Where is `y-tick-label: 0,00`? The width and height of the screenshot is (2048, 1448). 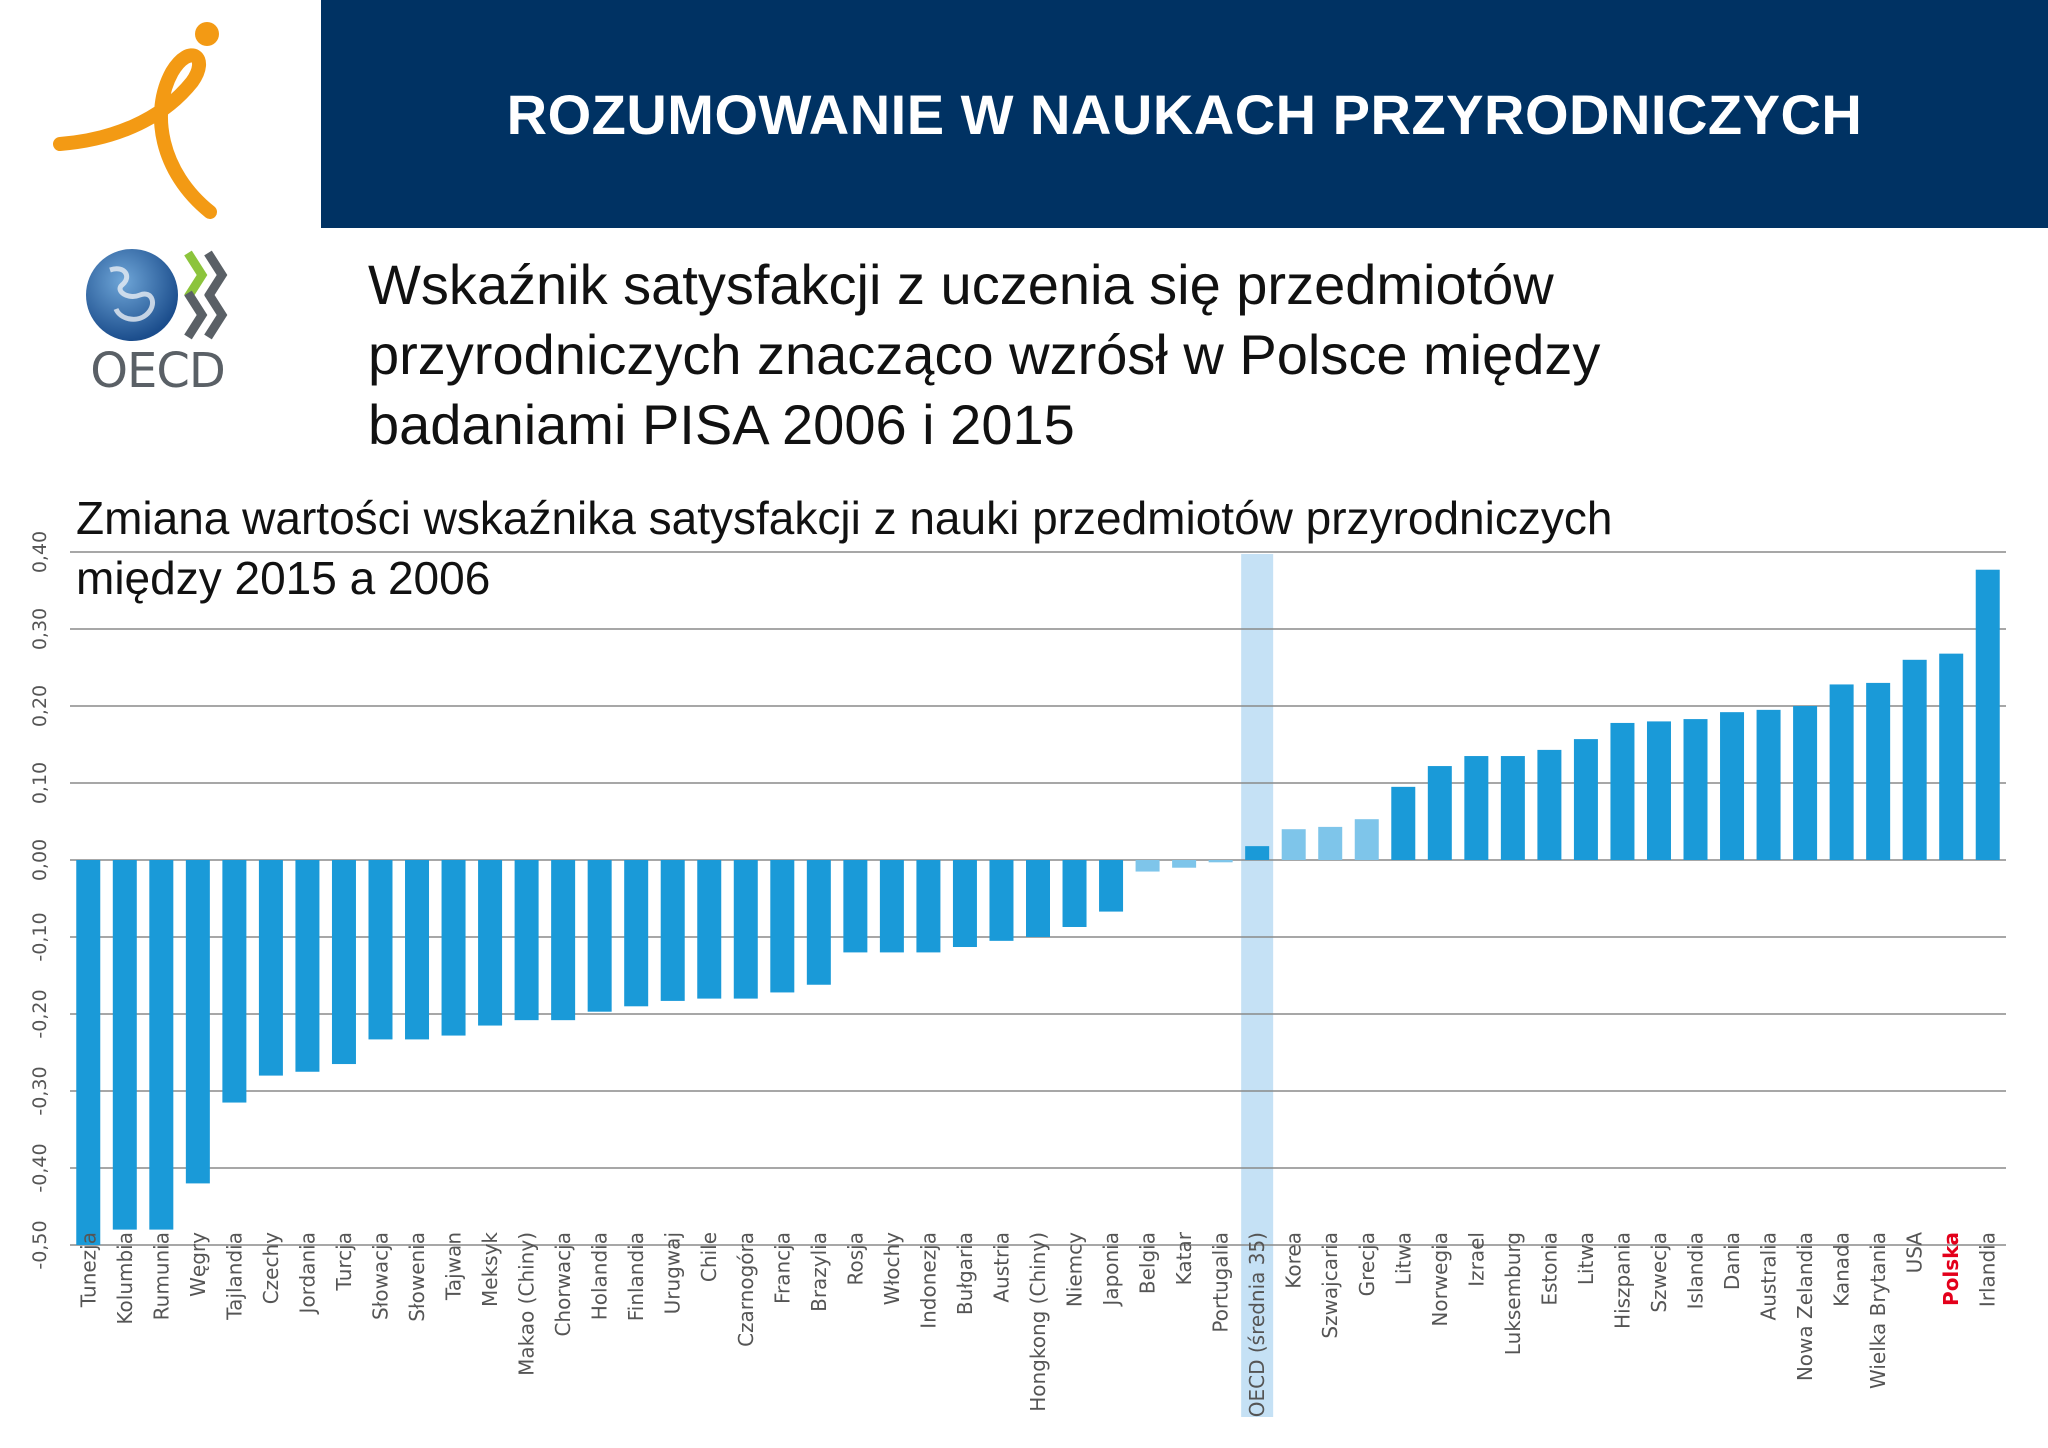 y-tick-label: 0,00 is located at coordinates (40, 860).